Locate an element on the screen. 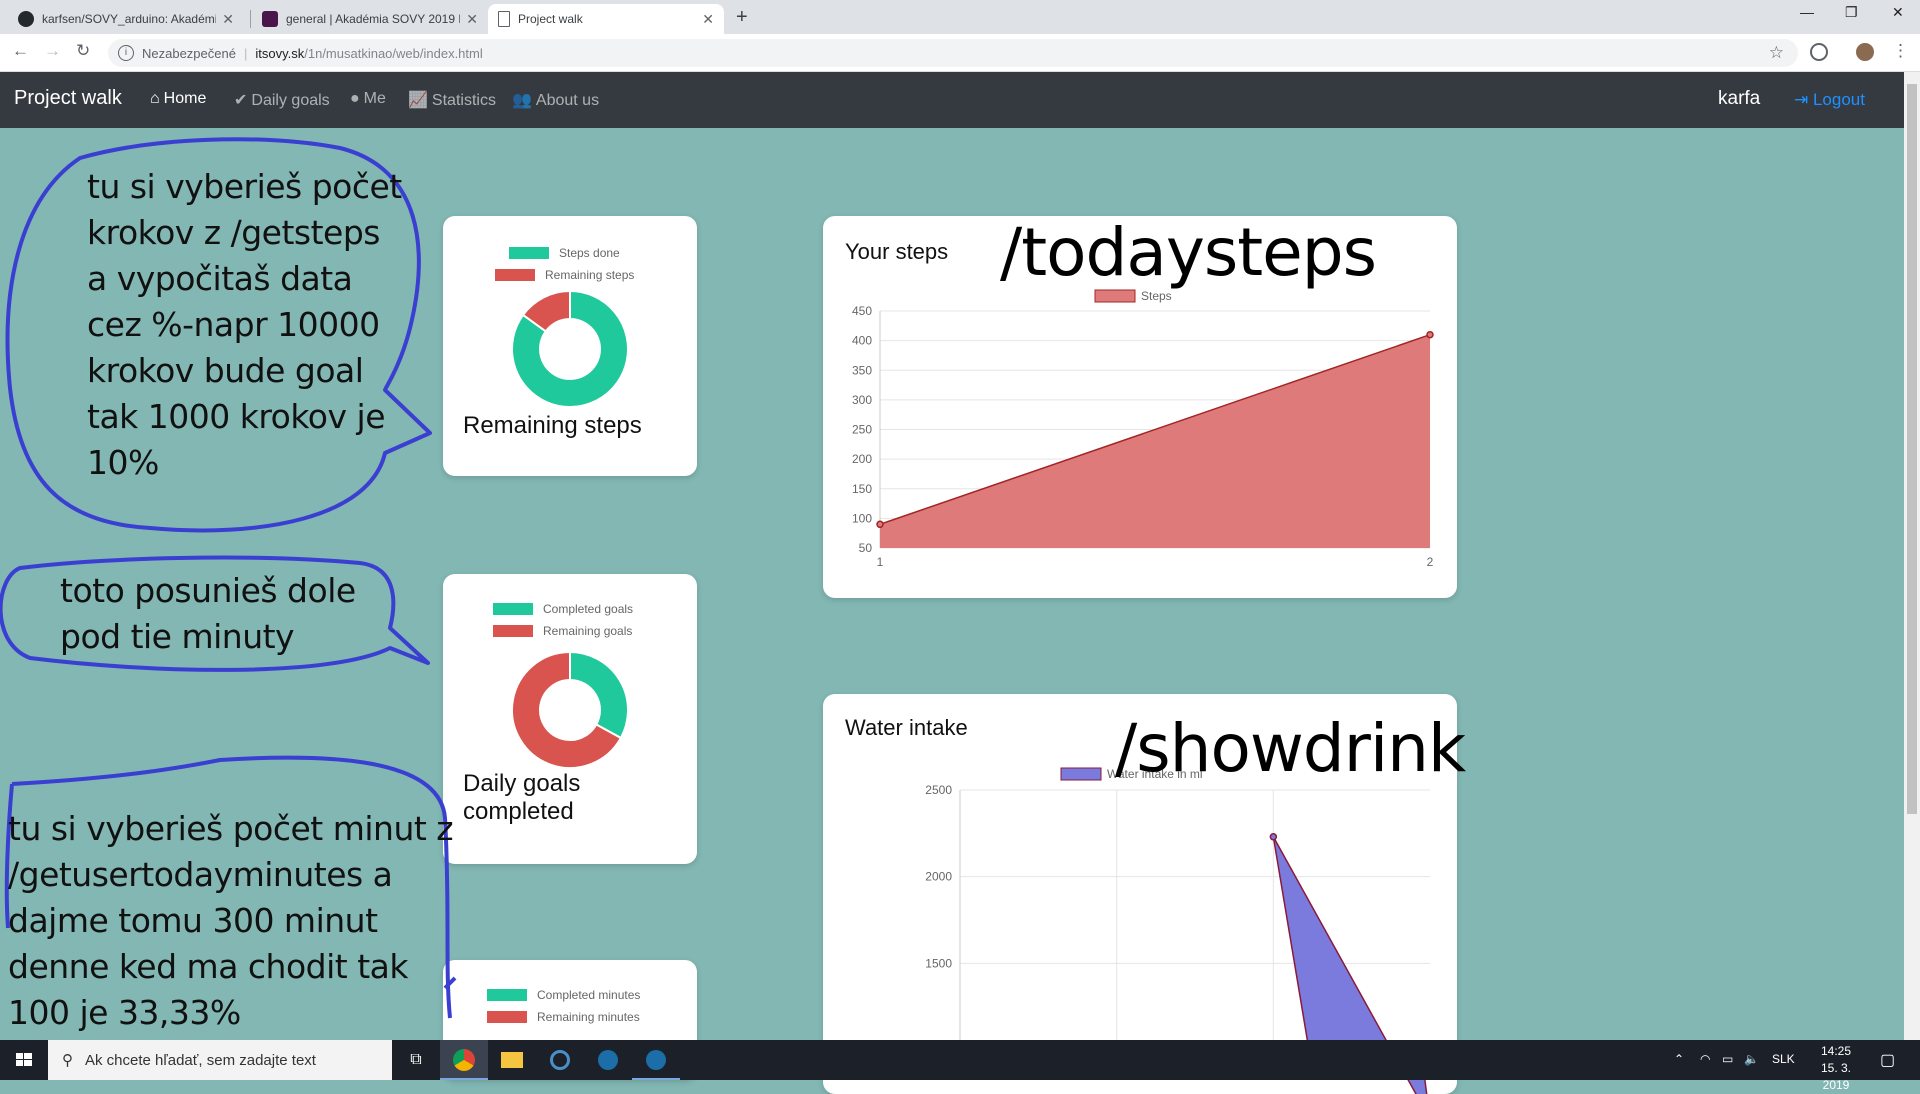 The width and height of the screenshot is (1920, 1094). nav-home: ⌂ Home is located at coordinates (178, 99).